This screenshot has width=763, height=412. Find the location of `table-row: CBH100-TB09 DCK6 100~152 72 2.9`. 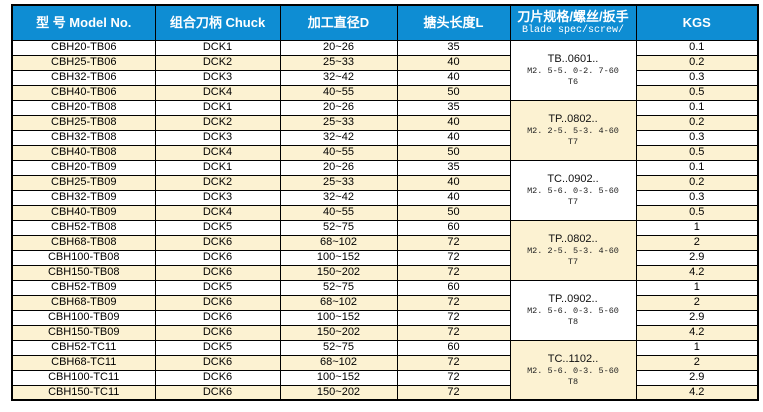

table-row: CBH100-TB09 DCK6 100~152 72 2.9 is located at coordinates (385, 317).